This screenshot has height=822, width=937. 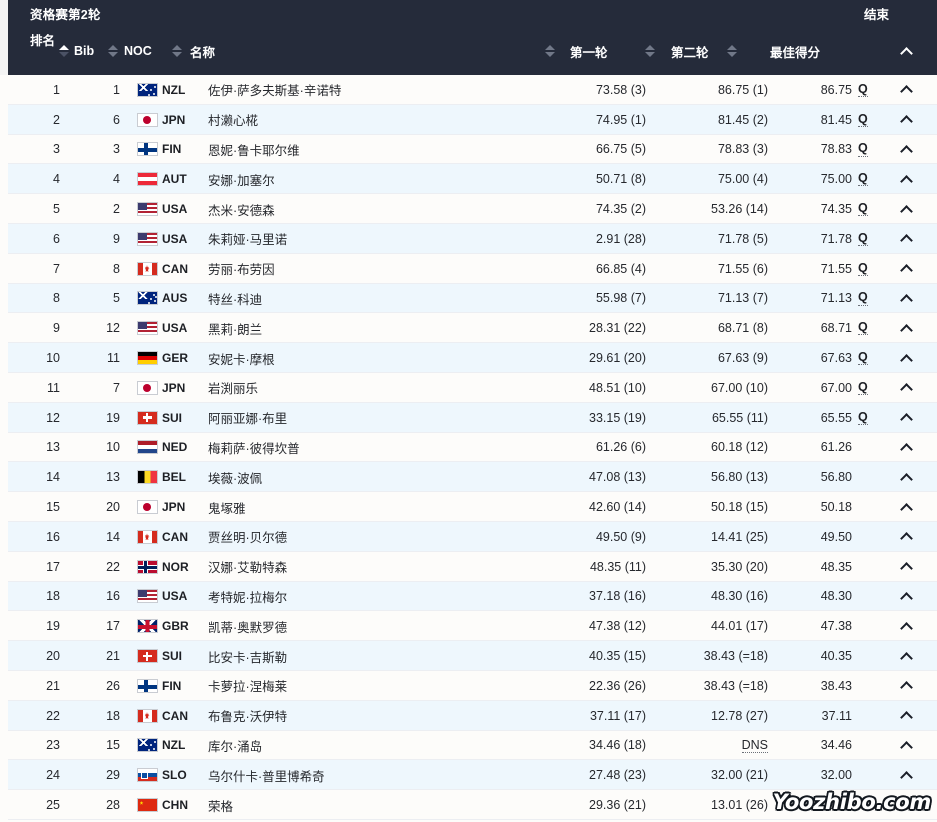 I want to click on sort-ascending-icon, so click(x=113, y=47).